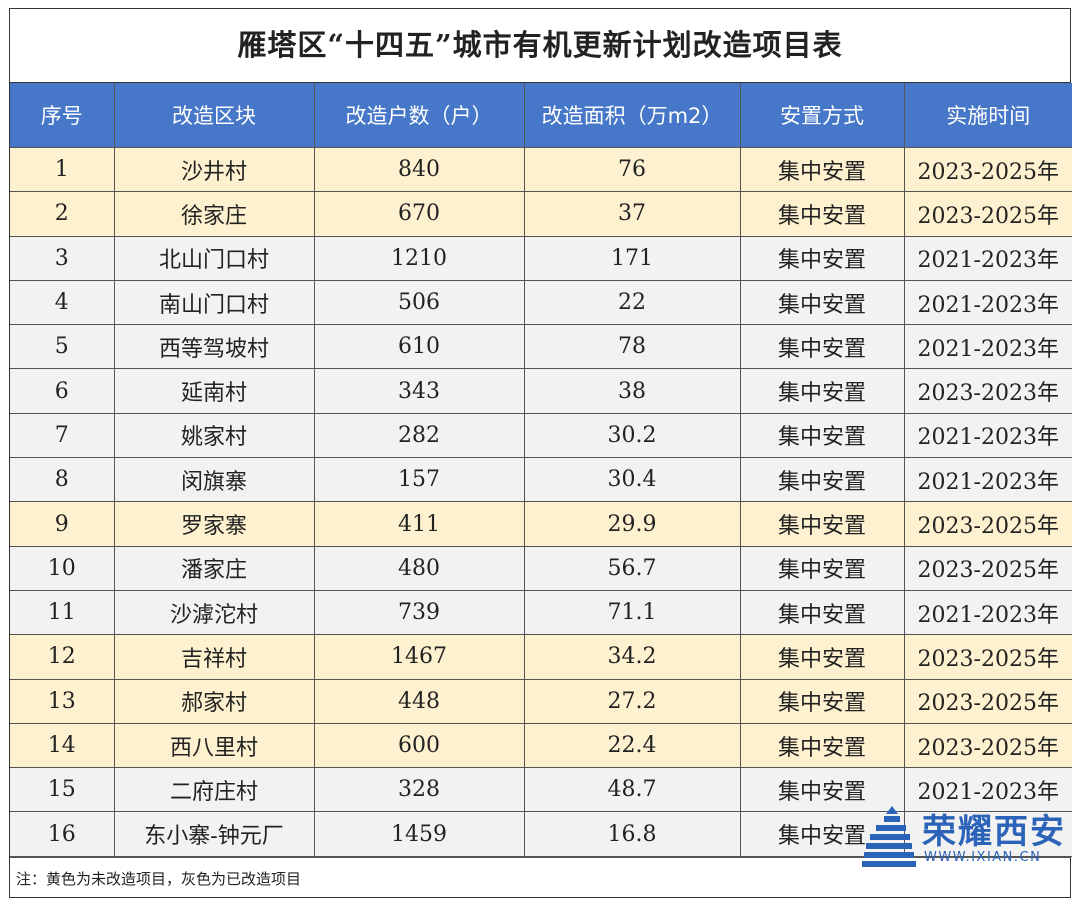 The height and width of the screenshot is (908, 1080). Describe the element at coordinates (62, 657) in the screenshot. I see `cell-no: 12` at that location.